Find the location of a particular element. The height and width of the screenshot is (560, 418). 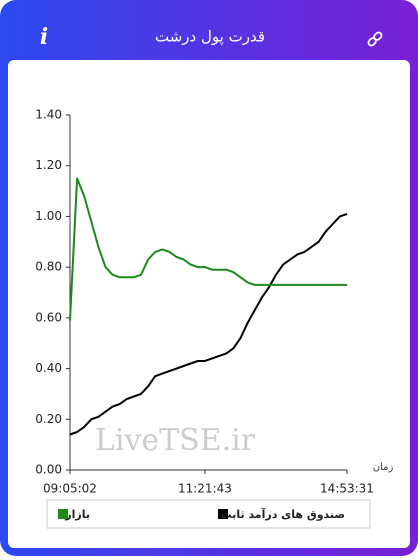

legend-box is located at coordinates (208, 514).